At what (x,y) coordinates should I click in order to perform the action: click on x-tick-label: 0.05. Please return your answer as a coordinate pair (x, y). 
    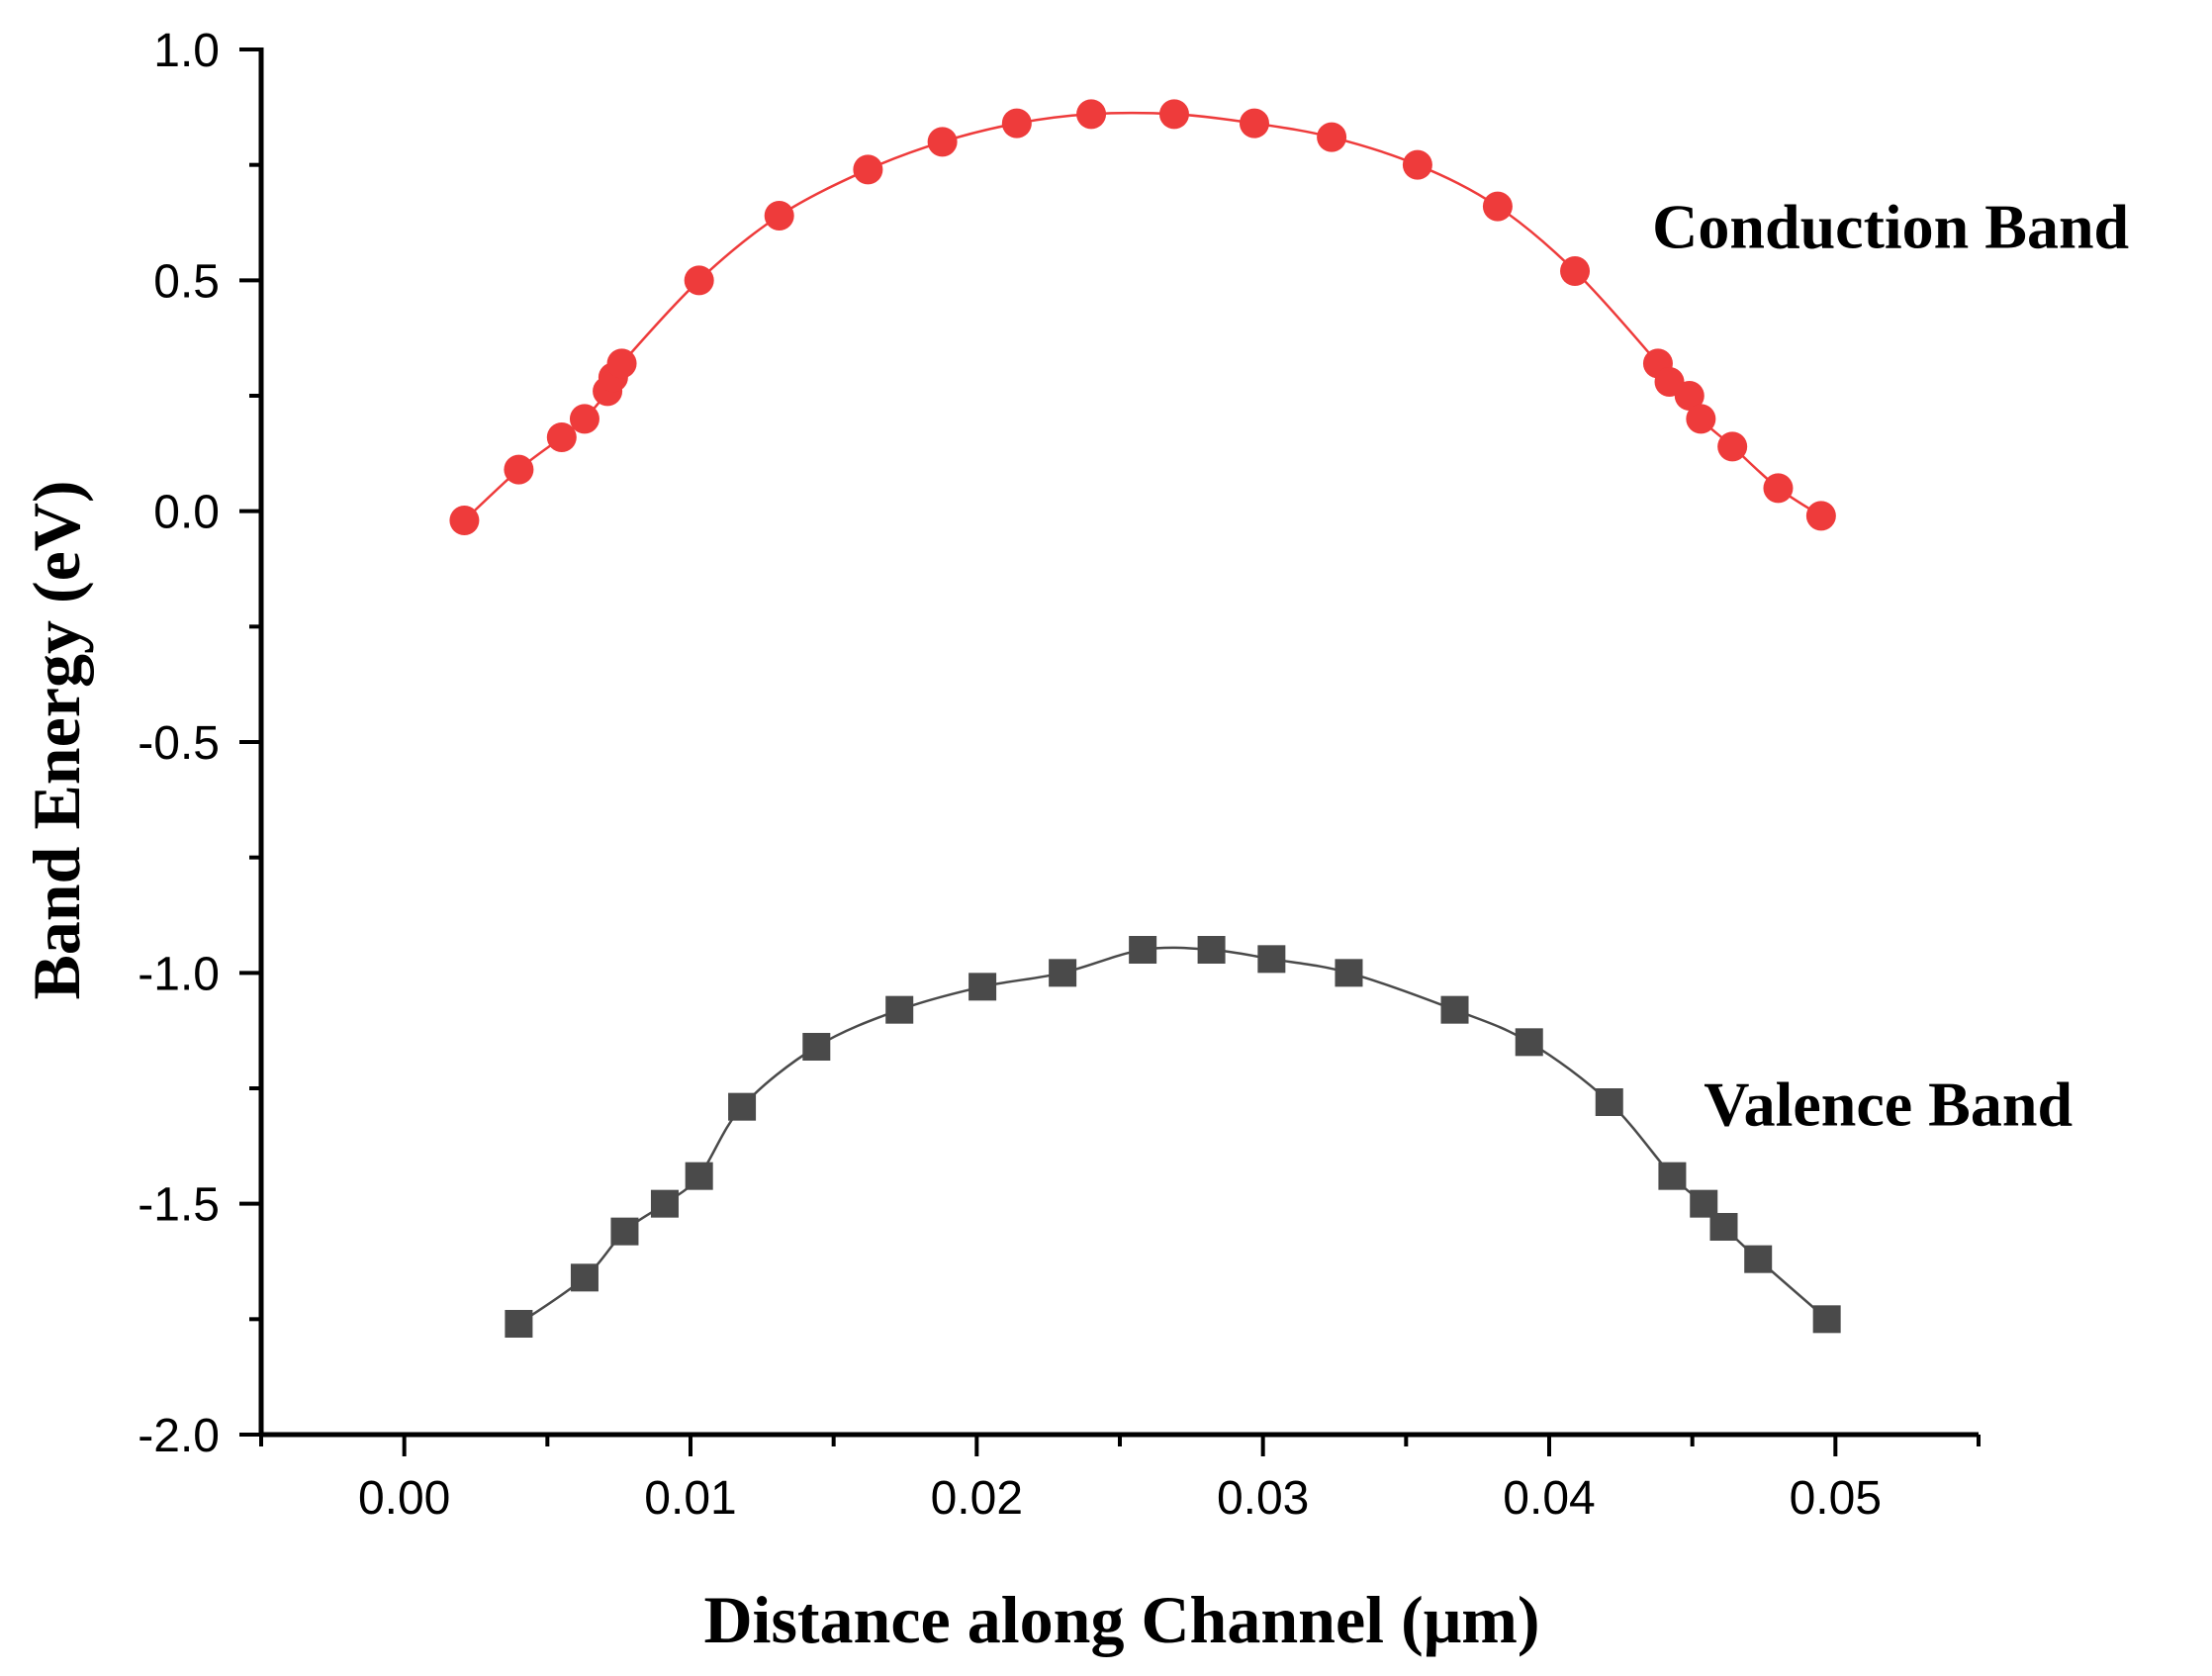
    Looking at the image, I should click on (1836, 1498).